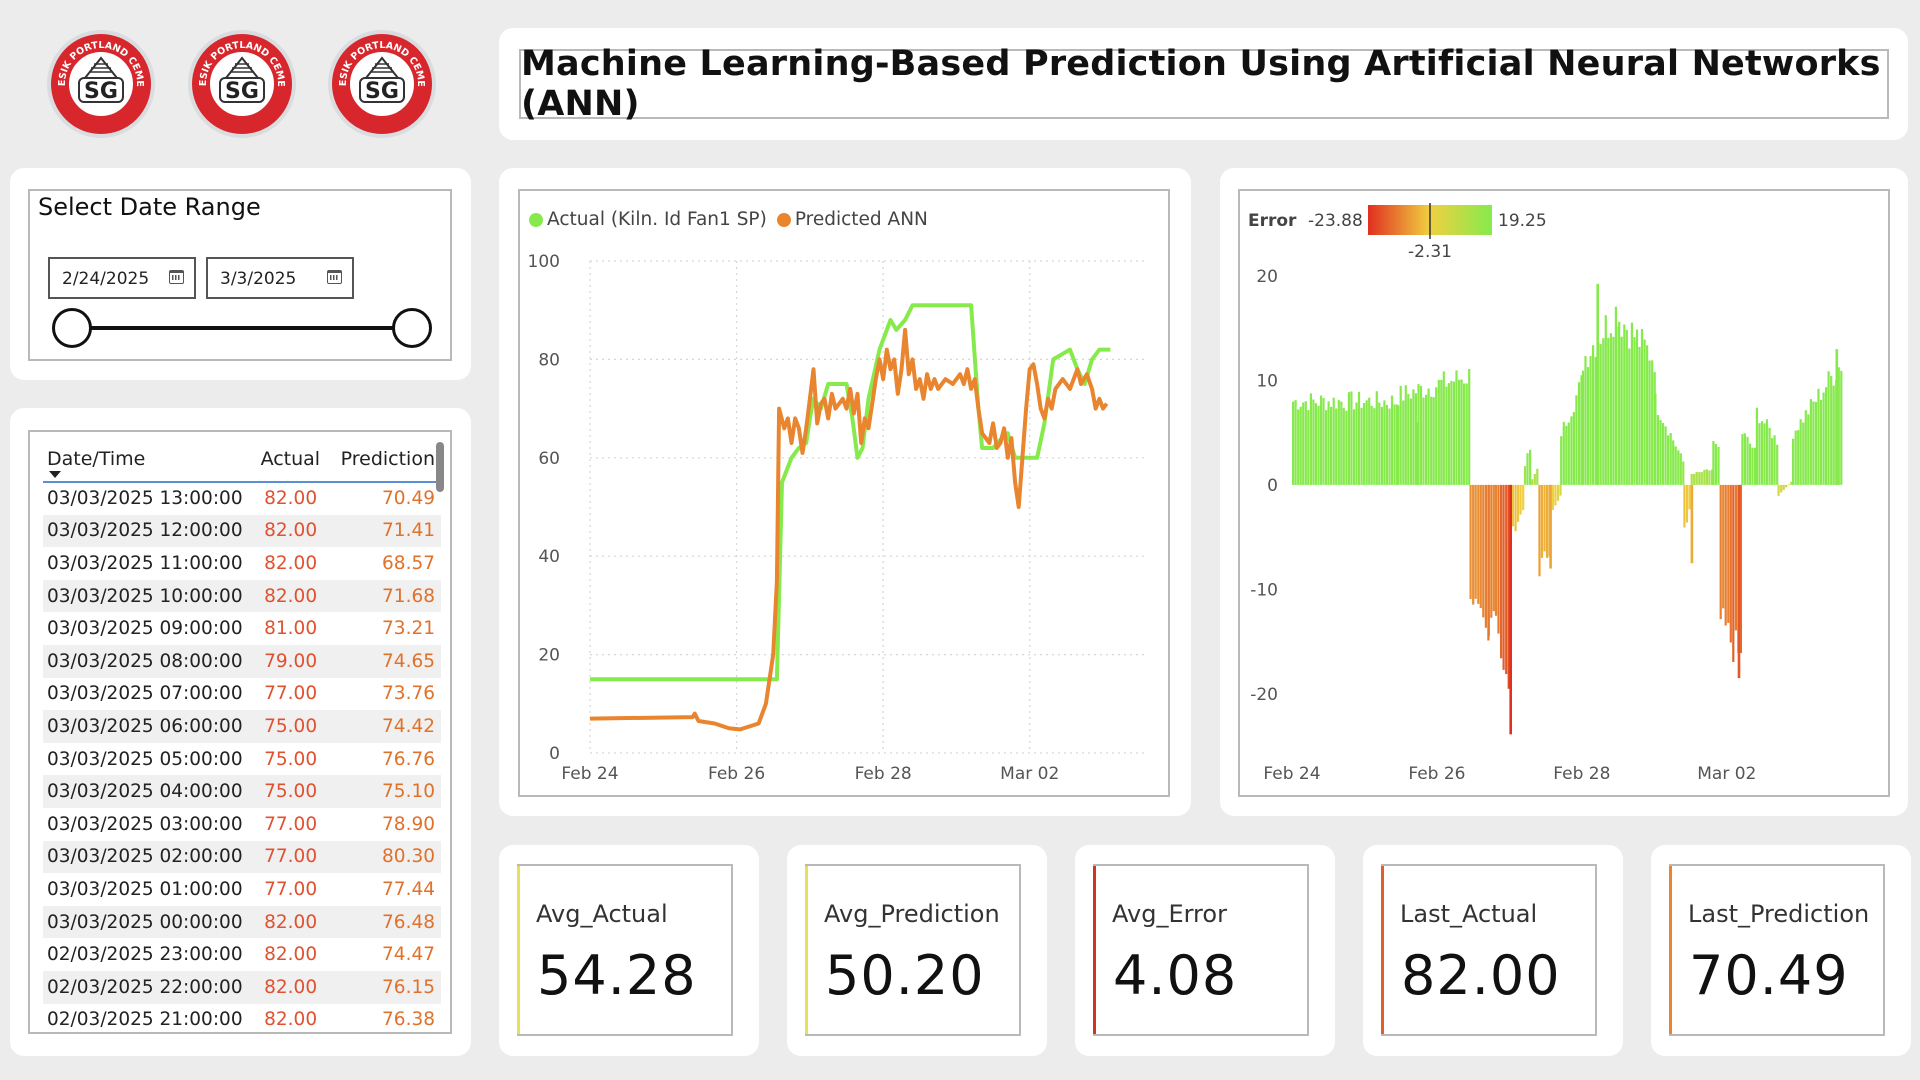 This screenshot has height=1080, width=1920. Describe the element at coordinates (242, 759) in the screenshot. I see `table-row: 03/03/2025 05:00:00 75.00 76.76` at that location.